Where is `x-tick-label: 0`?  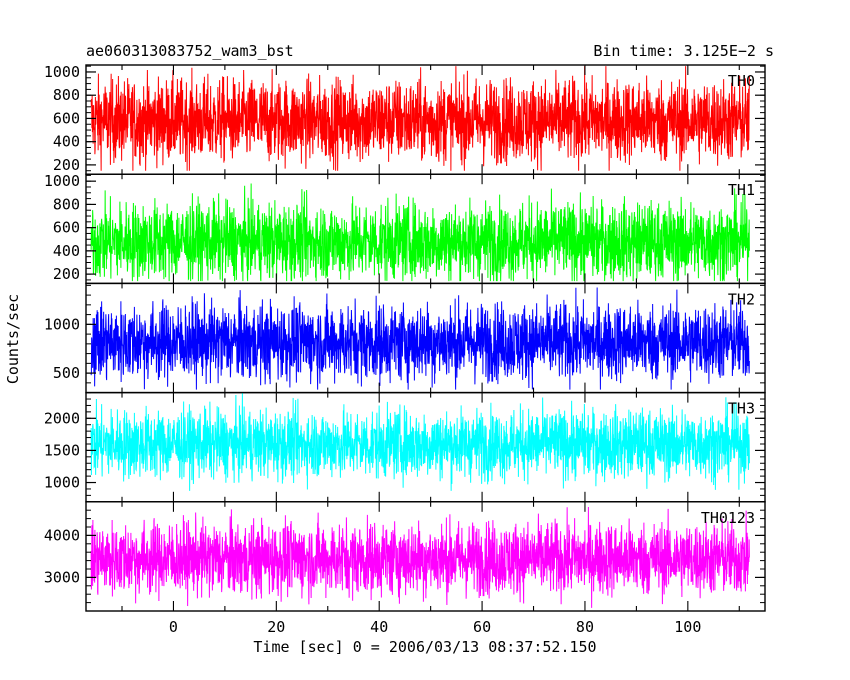 x-tick-label: 0 is located at coordinates (173, 627).